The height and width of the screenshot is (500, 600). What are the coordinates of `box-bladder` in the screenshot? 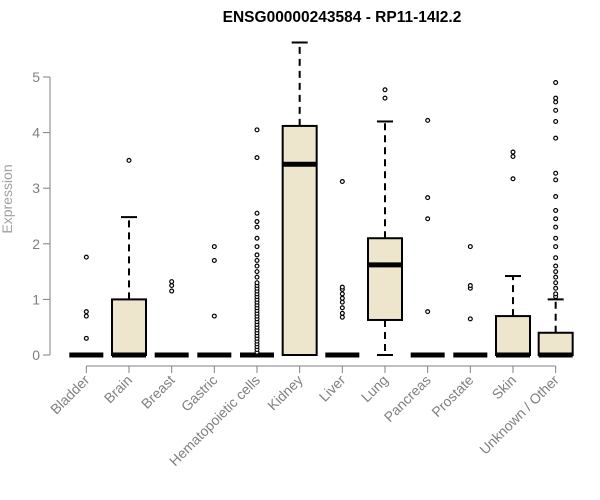 It's located at (86, 306).